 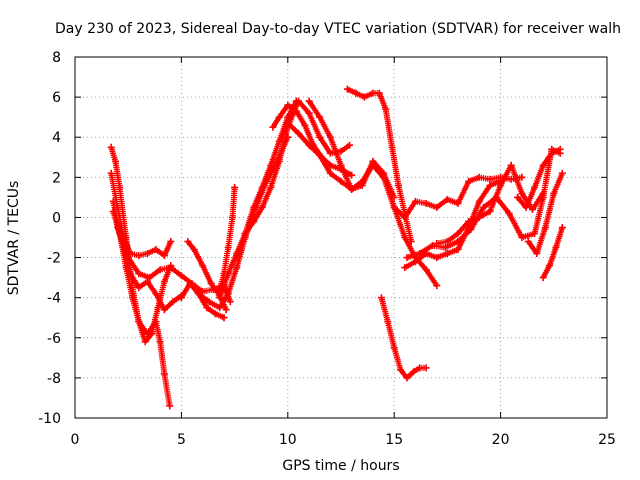 What do you see at coordinates (75, 440) in the screenshot?
I see `x-tick-label: 0` at bounding box center [75, 440].